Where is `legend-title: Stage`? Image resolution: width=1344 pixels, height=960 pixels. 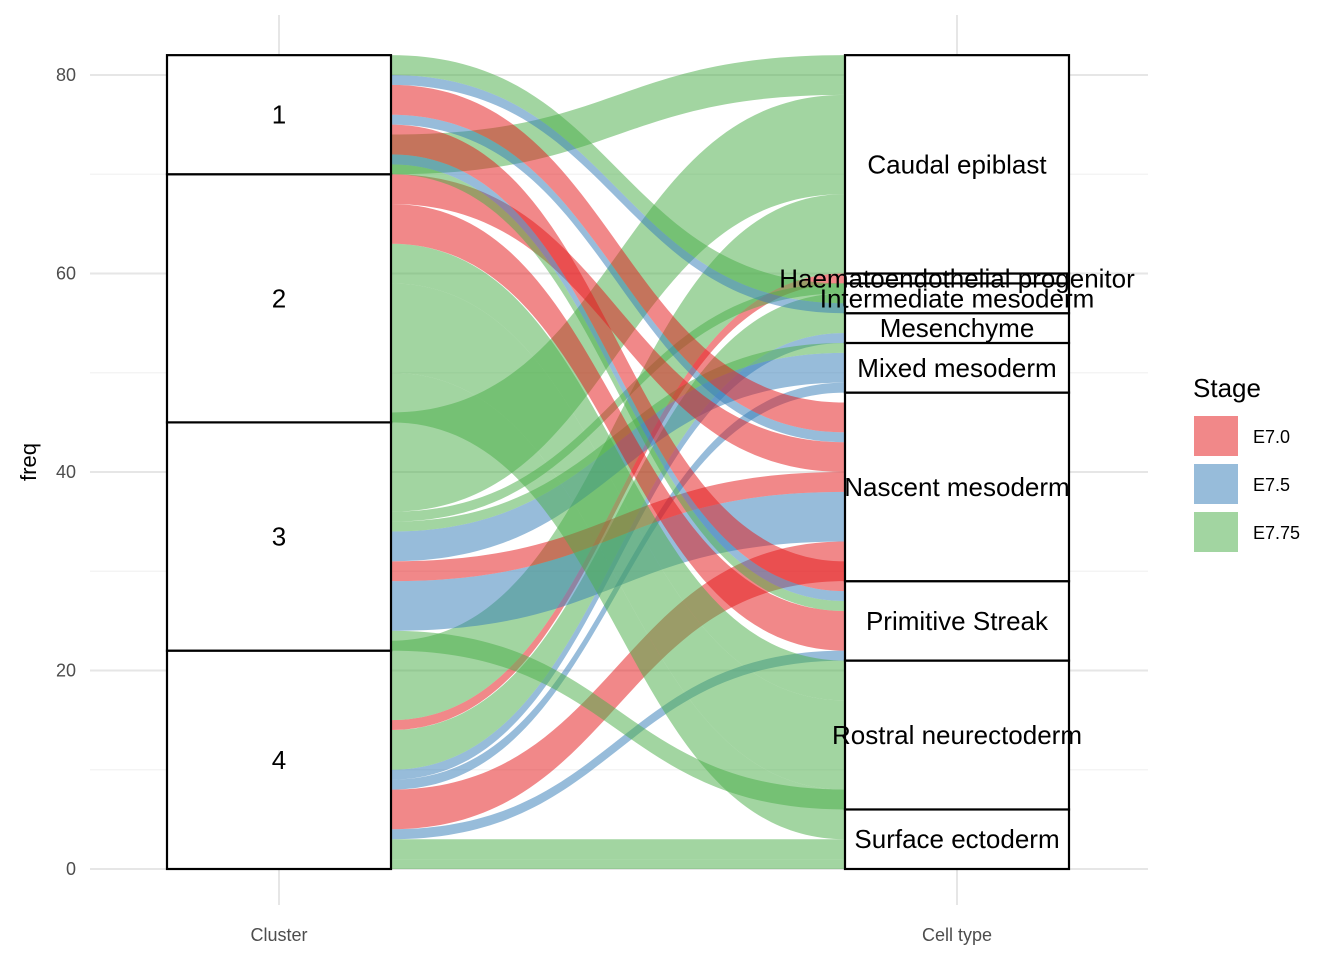
legend-title: Stage is located at coordinates (1227, 388).